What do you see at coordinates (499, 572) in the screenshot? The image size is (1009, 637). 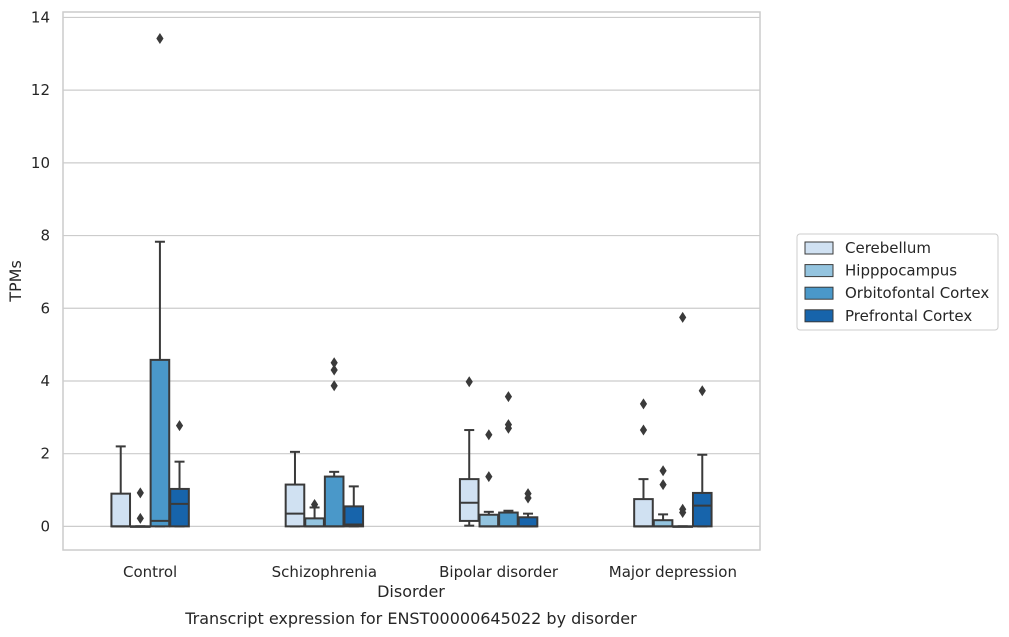 I see `x-tick-label: Bipolar disorder` at bounding box center [499, 572].